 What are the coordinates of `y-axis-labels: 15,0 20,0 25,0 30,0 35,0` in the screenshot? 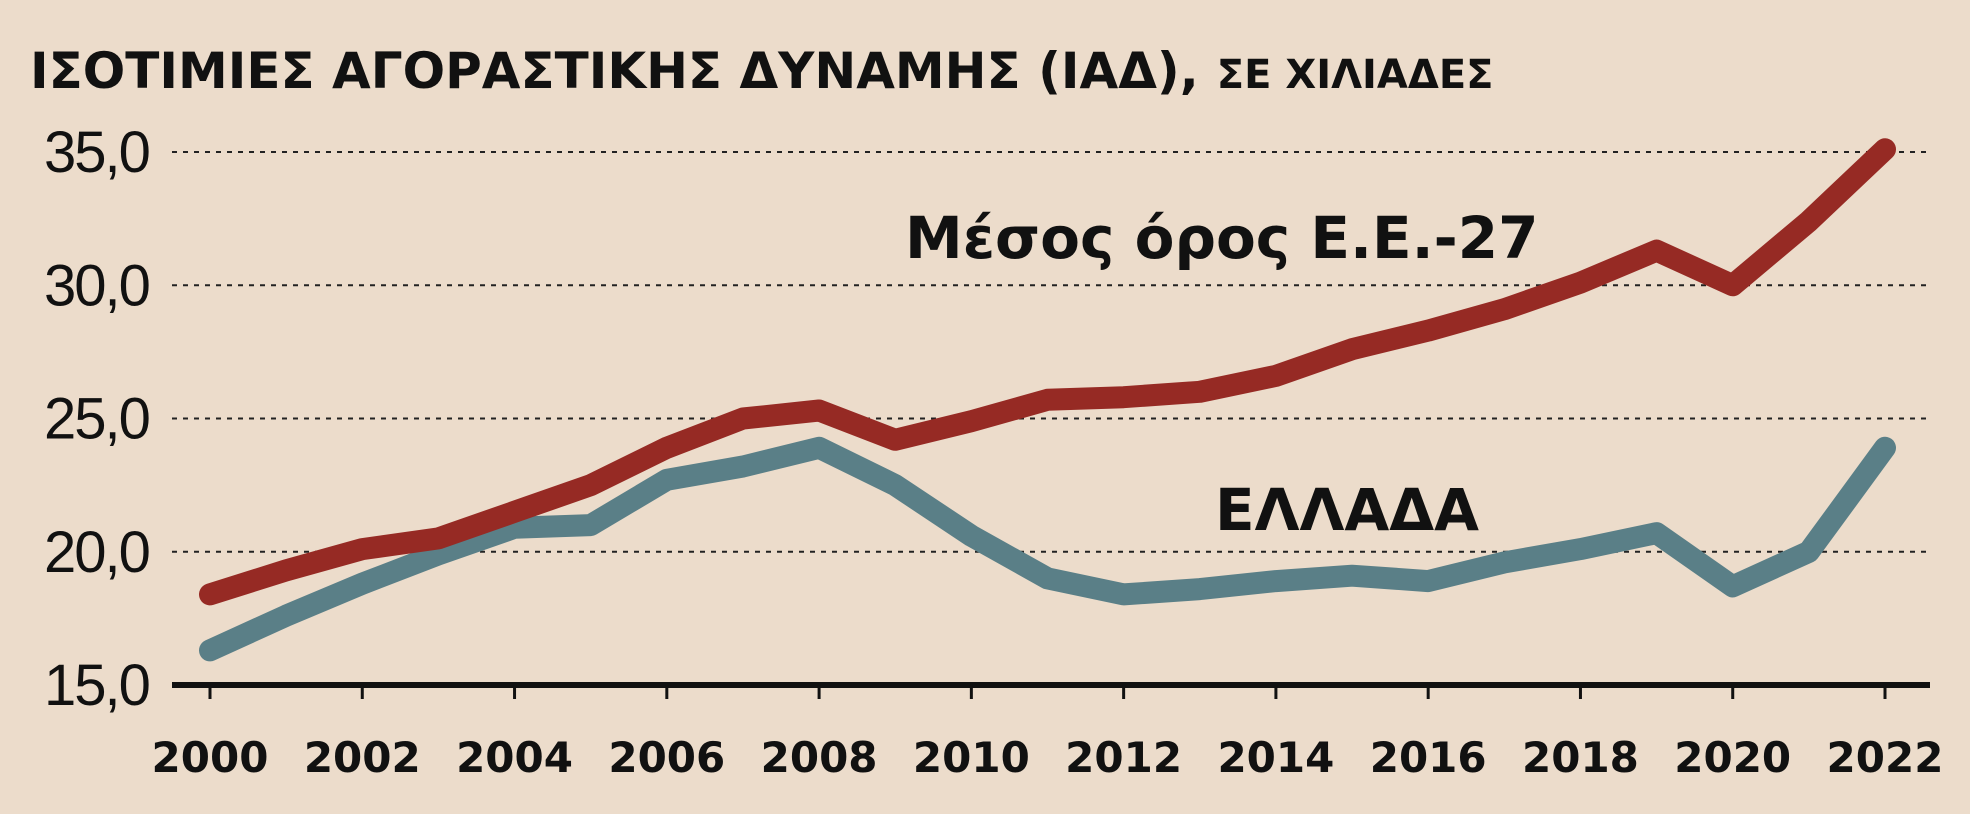 It's located at (97, 419).